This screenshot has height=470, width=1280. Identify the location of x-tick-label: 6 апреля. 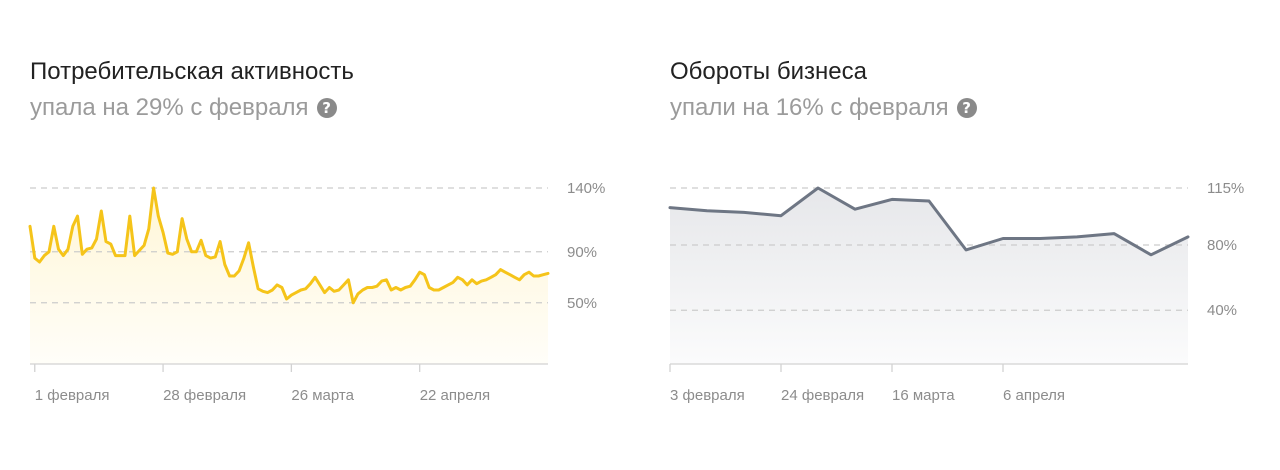
(1034, 395).